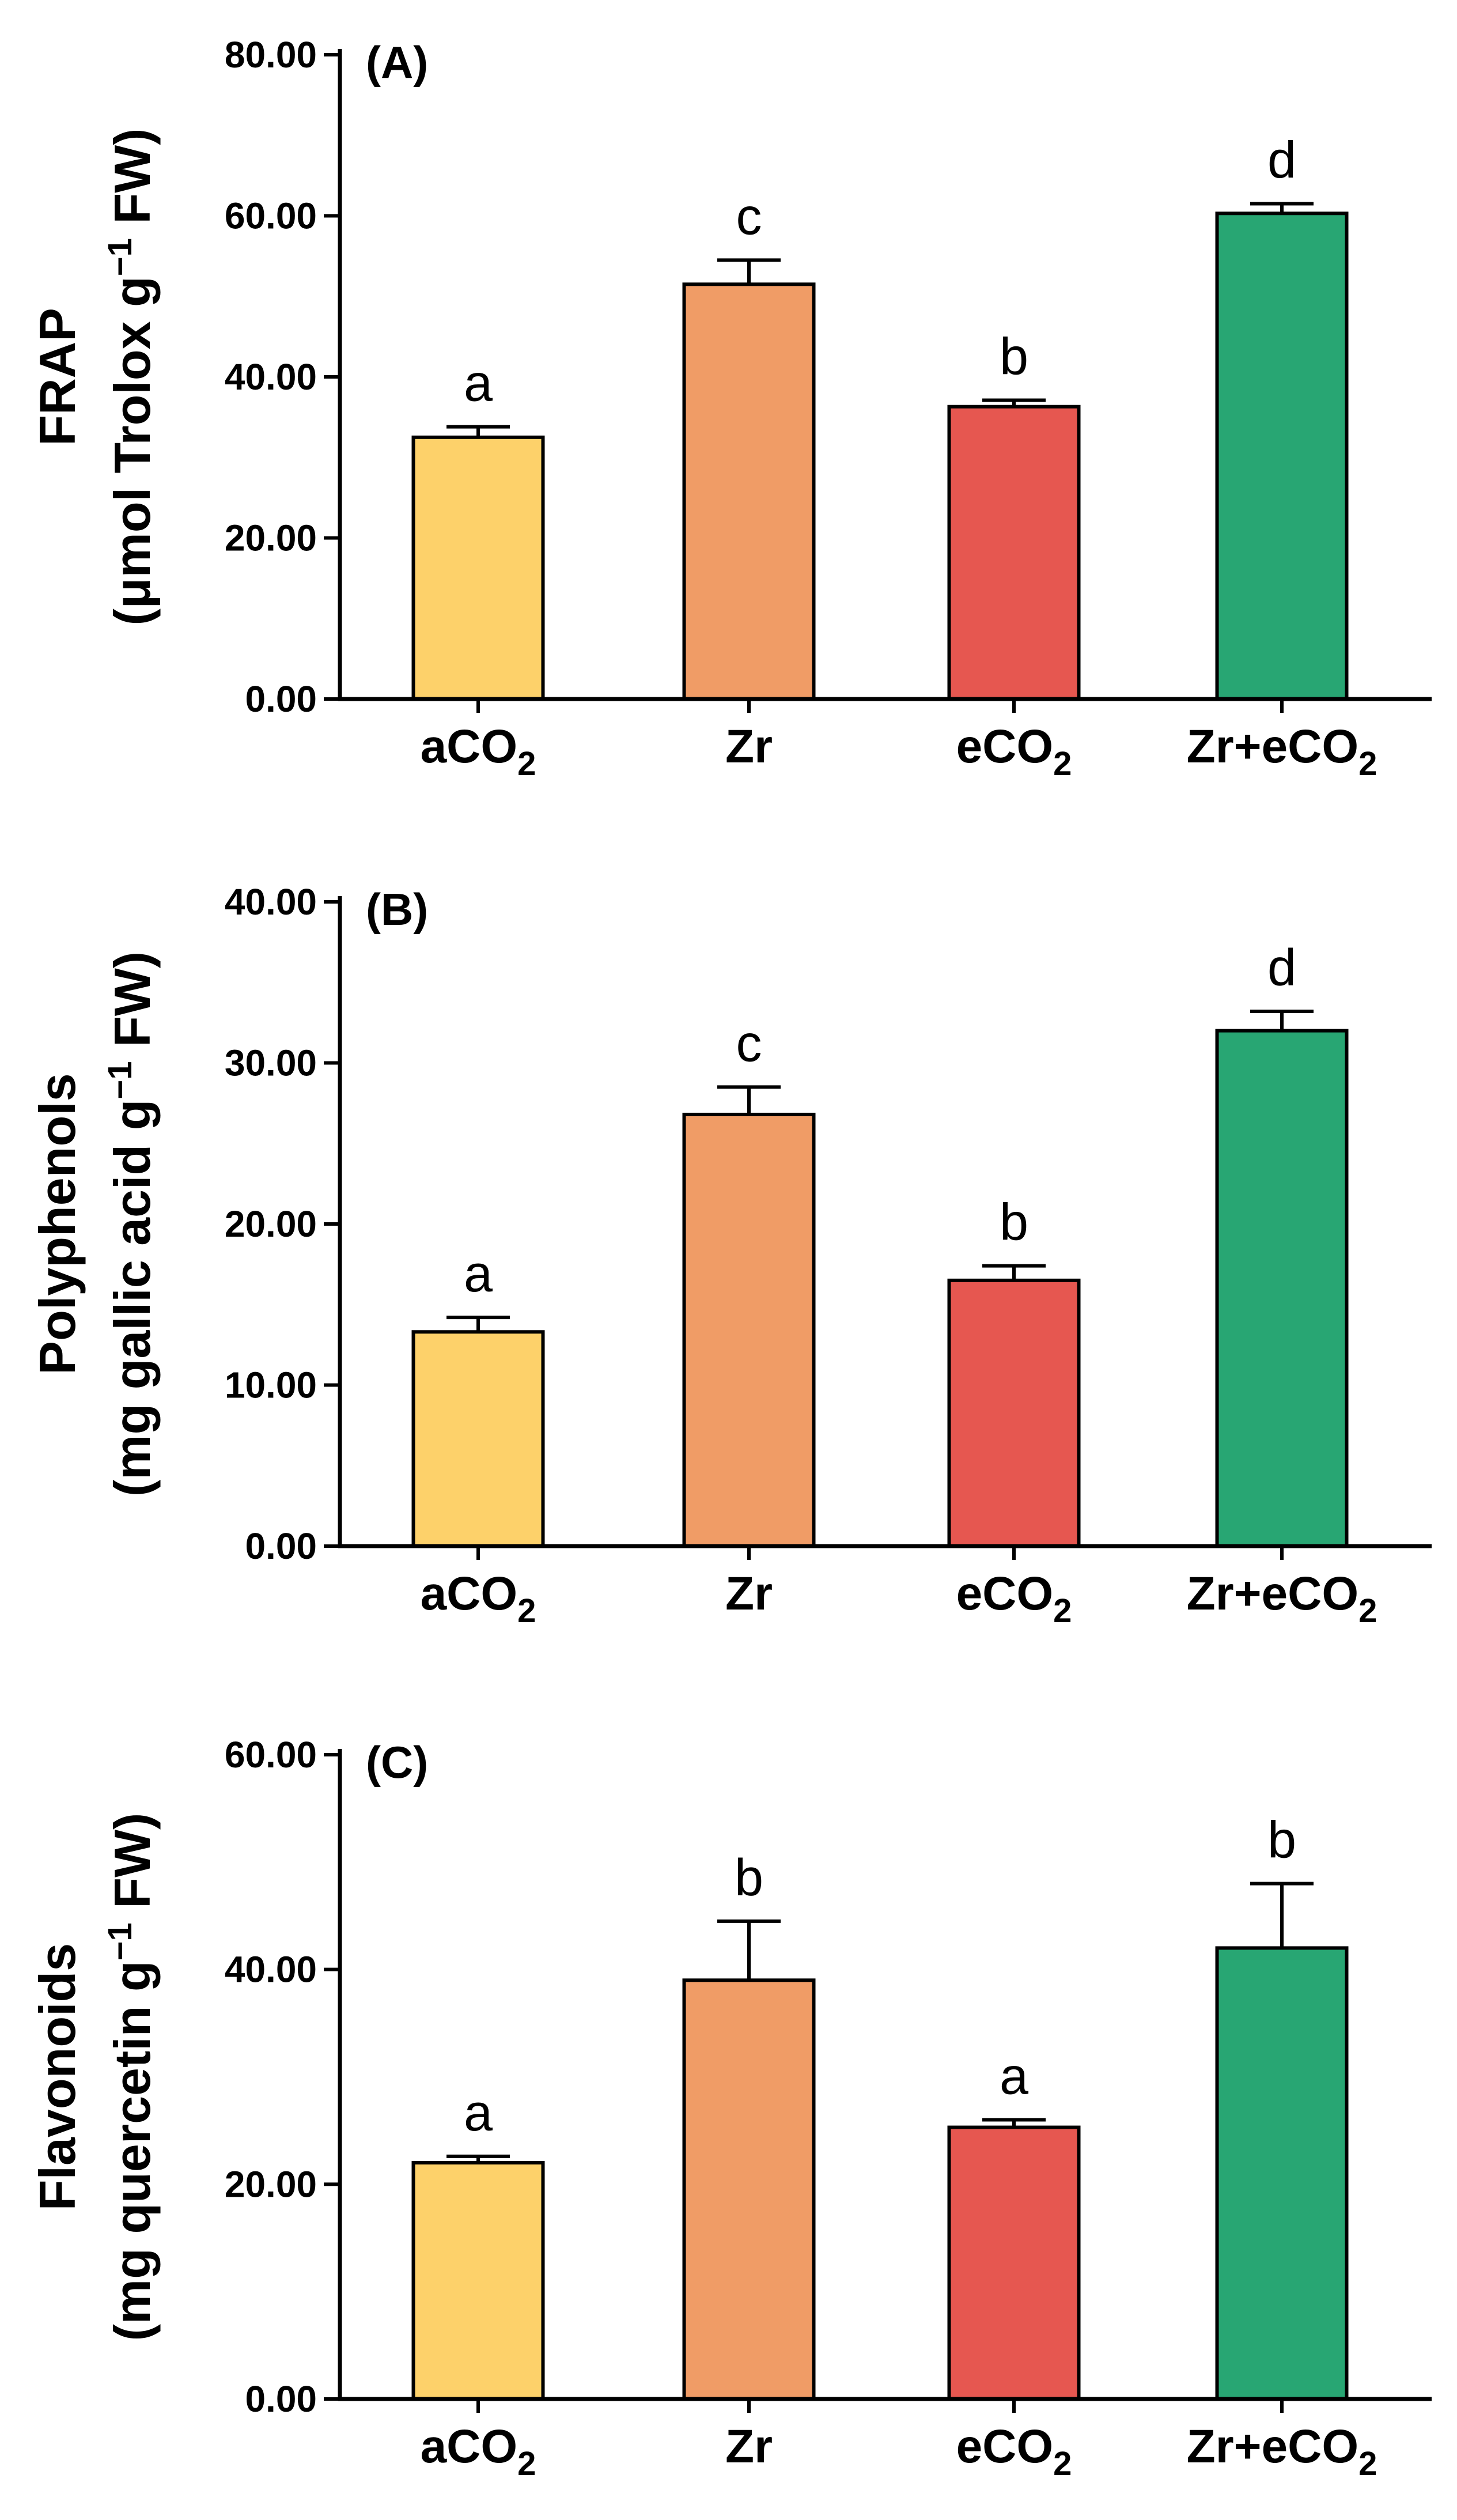 Image resolution: width=1457 pixels, height=2520 pixels. I want to click on y-axis-label-line1: Polyphenols, so click(57, 1223).